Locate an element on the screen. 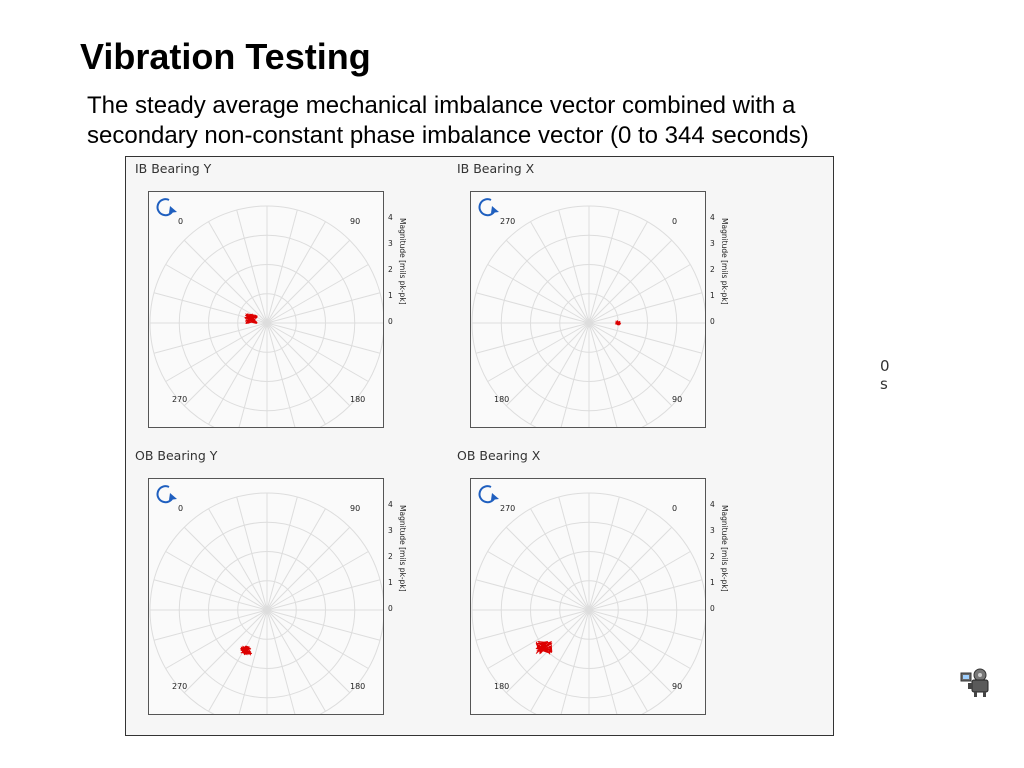  panel-title: OB Bearing X is located at coordinates (499, 455).